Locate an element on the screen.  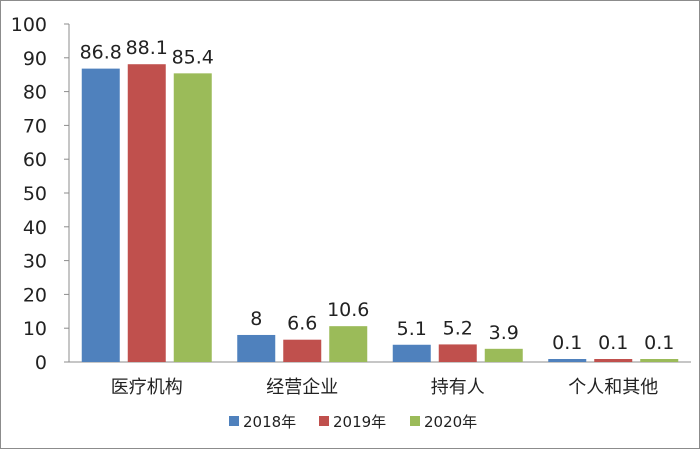
y-tick-label: 50 is located at coordinates (35, 194).